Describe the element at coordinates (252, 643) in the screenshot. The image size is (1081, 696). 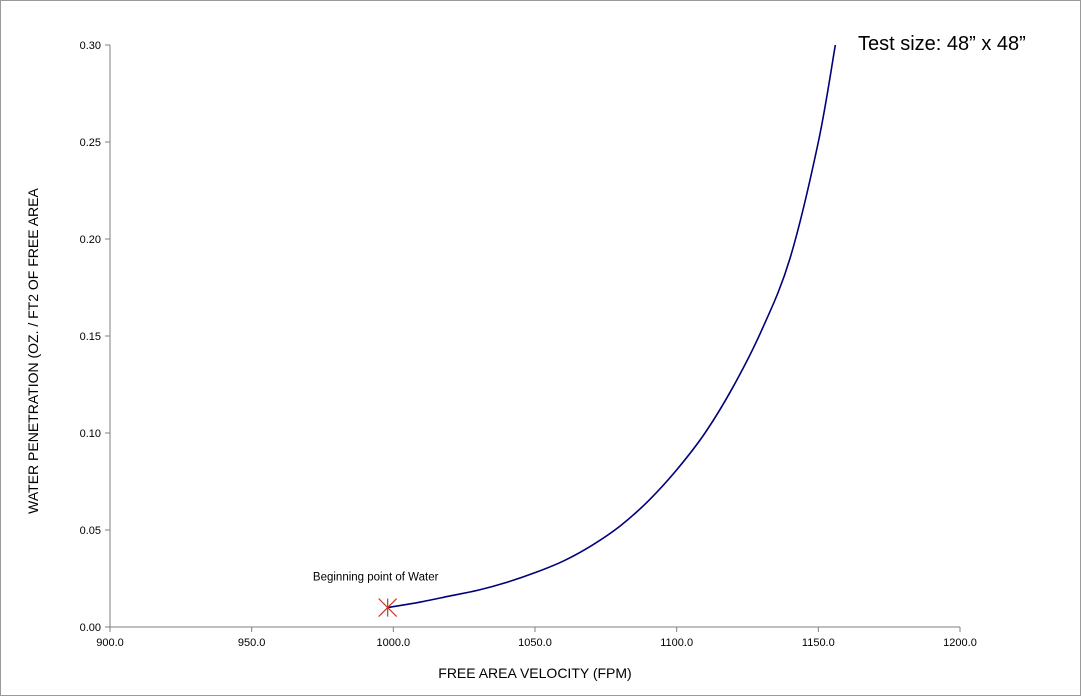
I see `x-tick-label: 950.0` at that location.